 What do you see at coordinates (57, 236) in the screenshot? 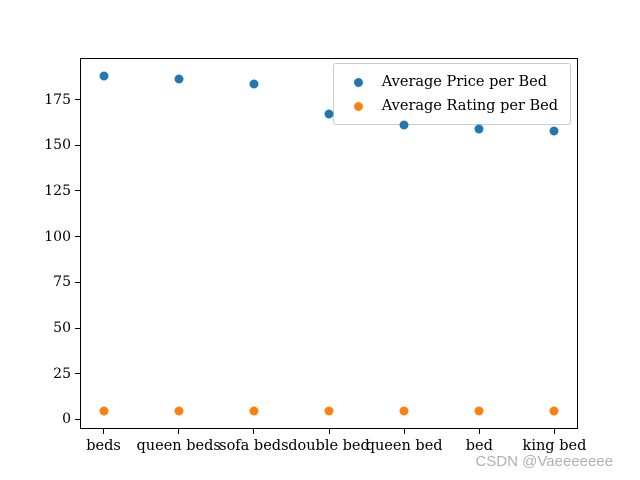
I see `y-axis-tick-label: 100` at bounding box center [57, 236].